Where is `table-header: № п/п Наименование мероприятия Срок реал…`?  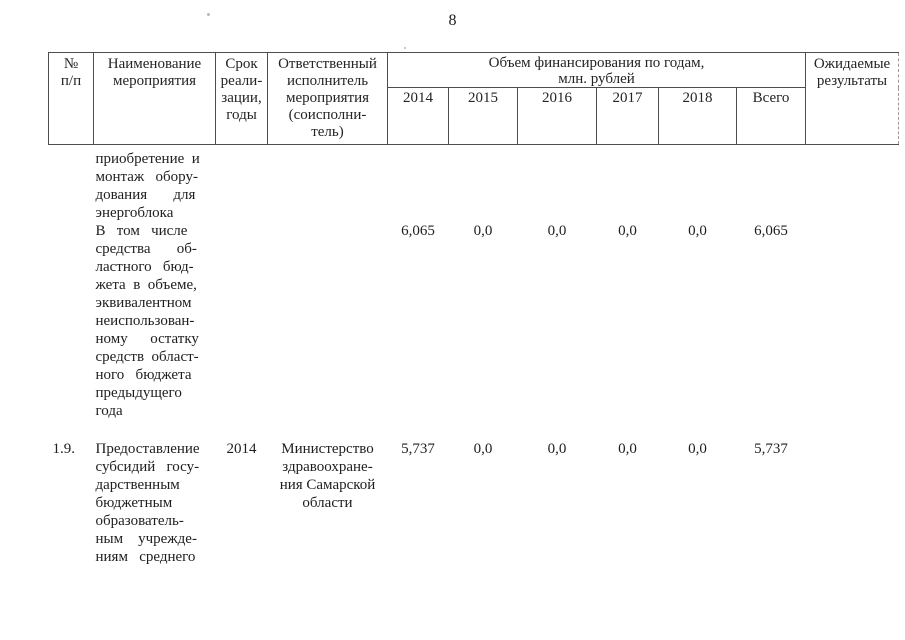
table-header: № п/п Наименование мероприятия Срок реал… is located at coordinates (474, 98).